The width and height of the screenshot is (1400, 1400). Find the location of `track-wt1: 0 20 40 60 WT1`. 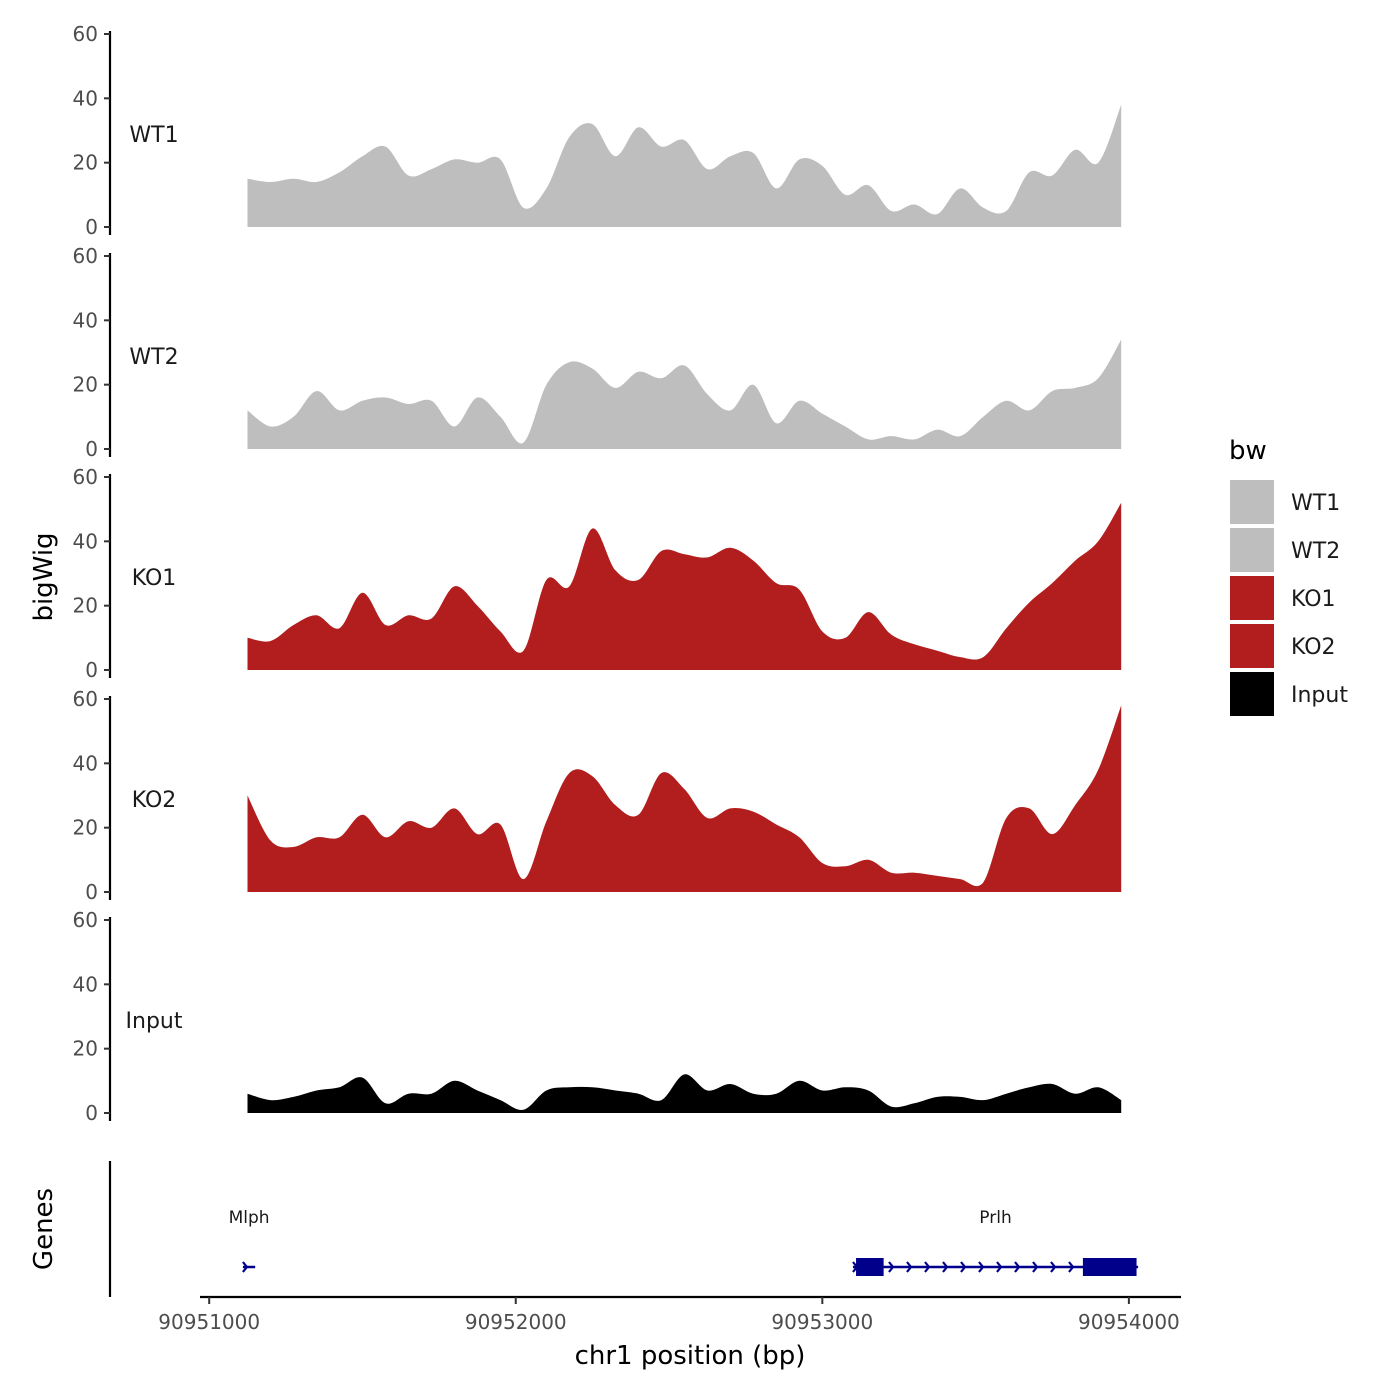

track-wt1: 0 20 40 60 WT1 is located at coordinates (597, 130).